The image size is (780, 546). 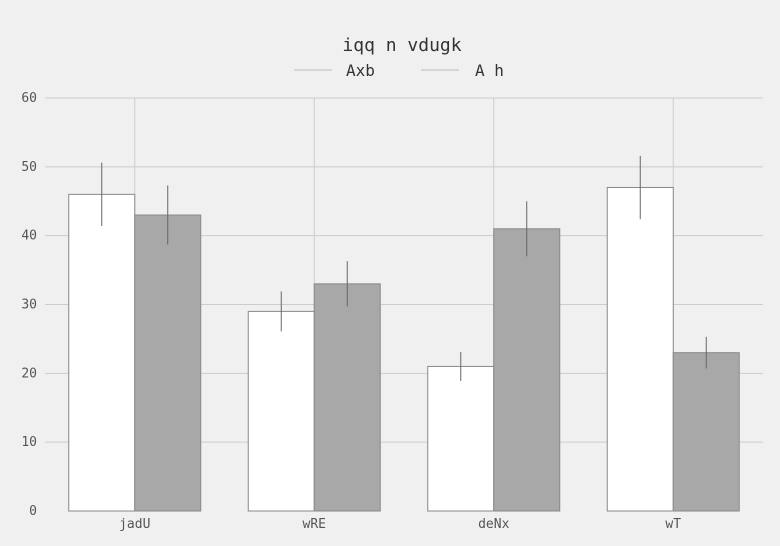 I want to click on y-tick-label: 60, so click(x=29, y=98).